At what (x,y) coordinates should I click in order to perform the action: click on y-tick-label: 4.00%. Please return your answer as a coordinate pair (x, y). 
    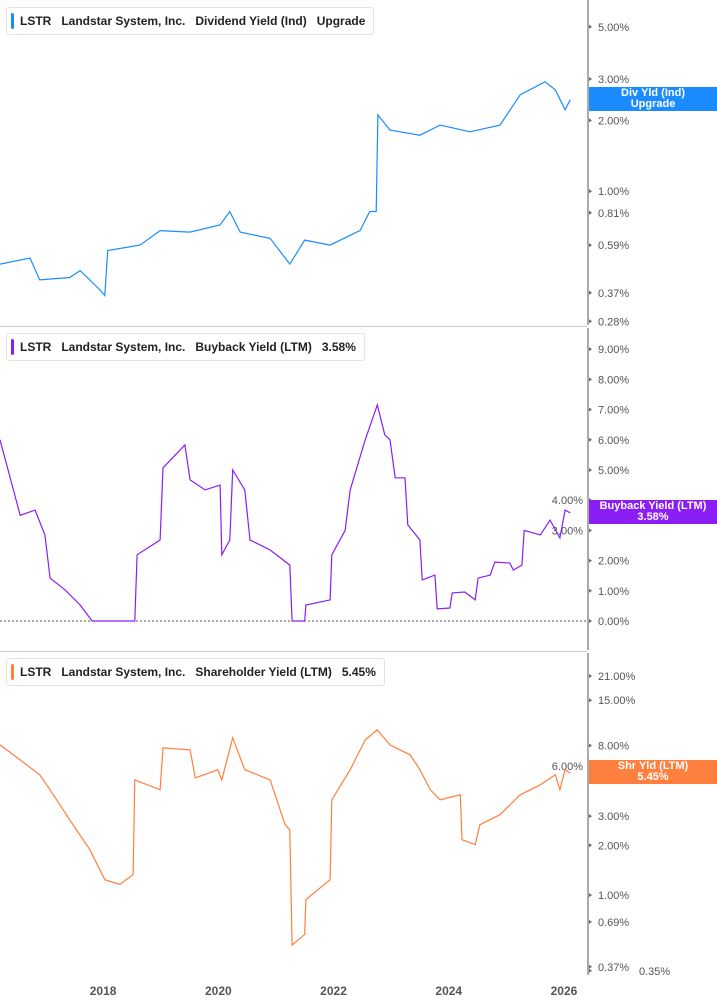
    Looking at the image, I should click on (567, 501).